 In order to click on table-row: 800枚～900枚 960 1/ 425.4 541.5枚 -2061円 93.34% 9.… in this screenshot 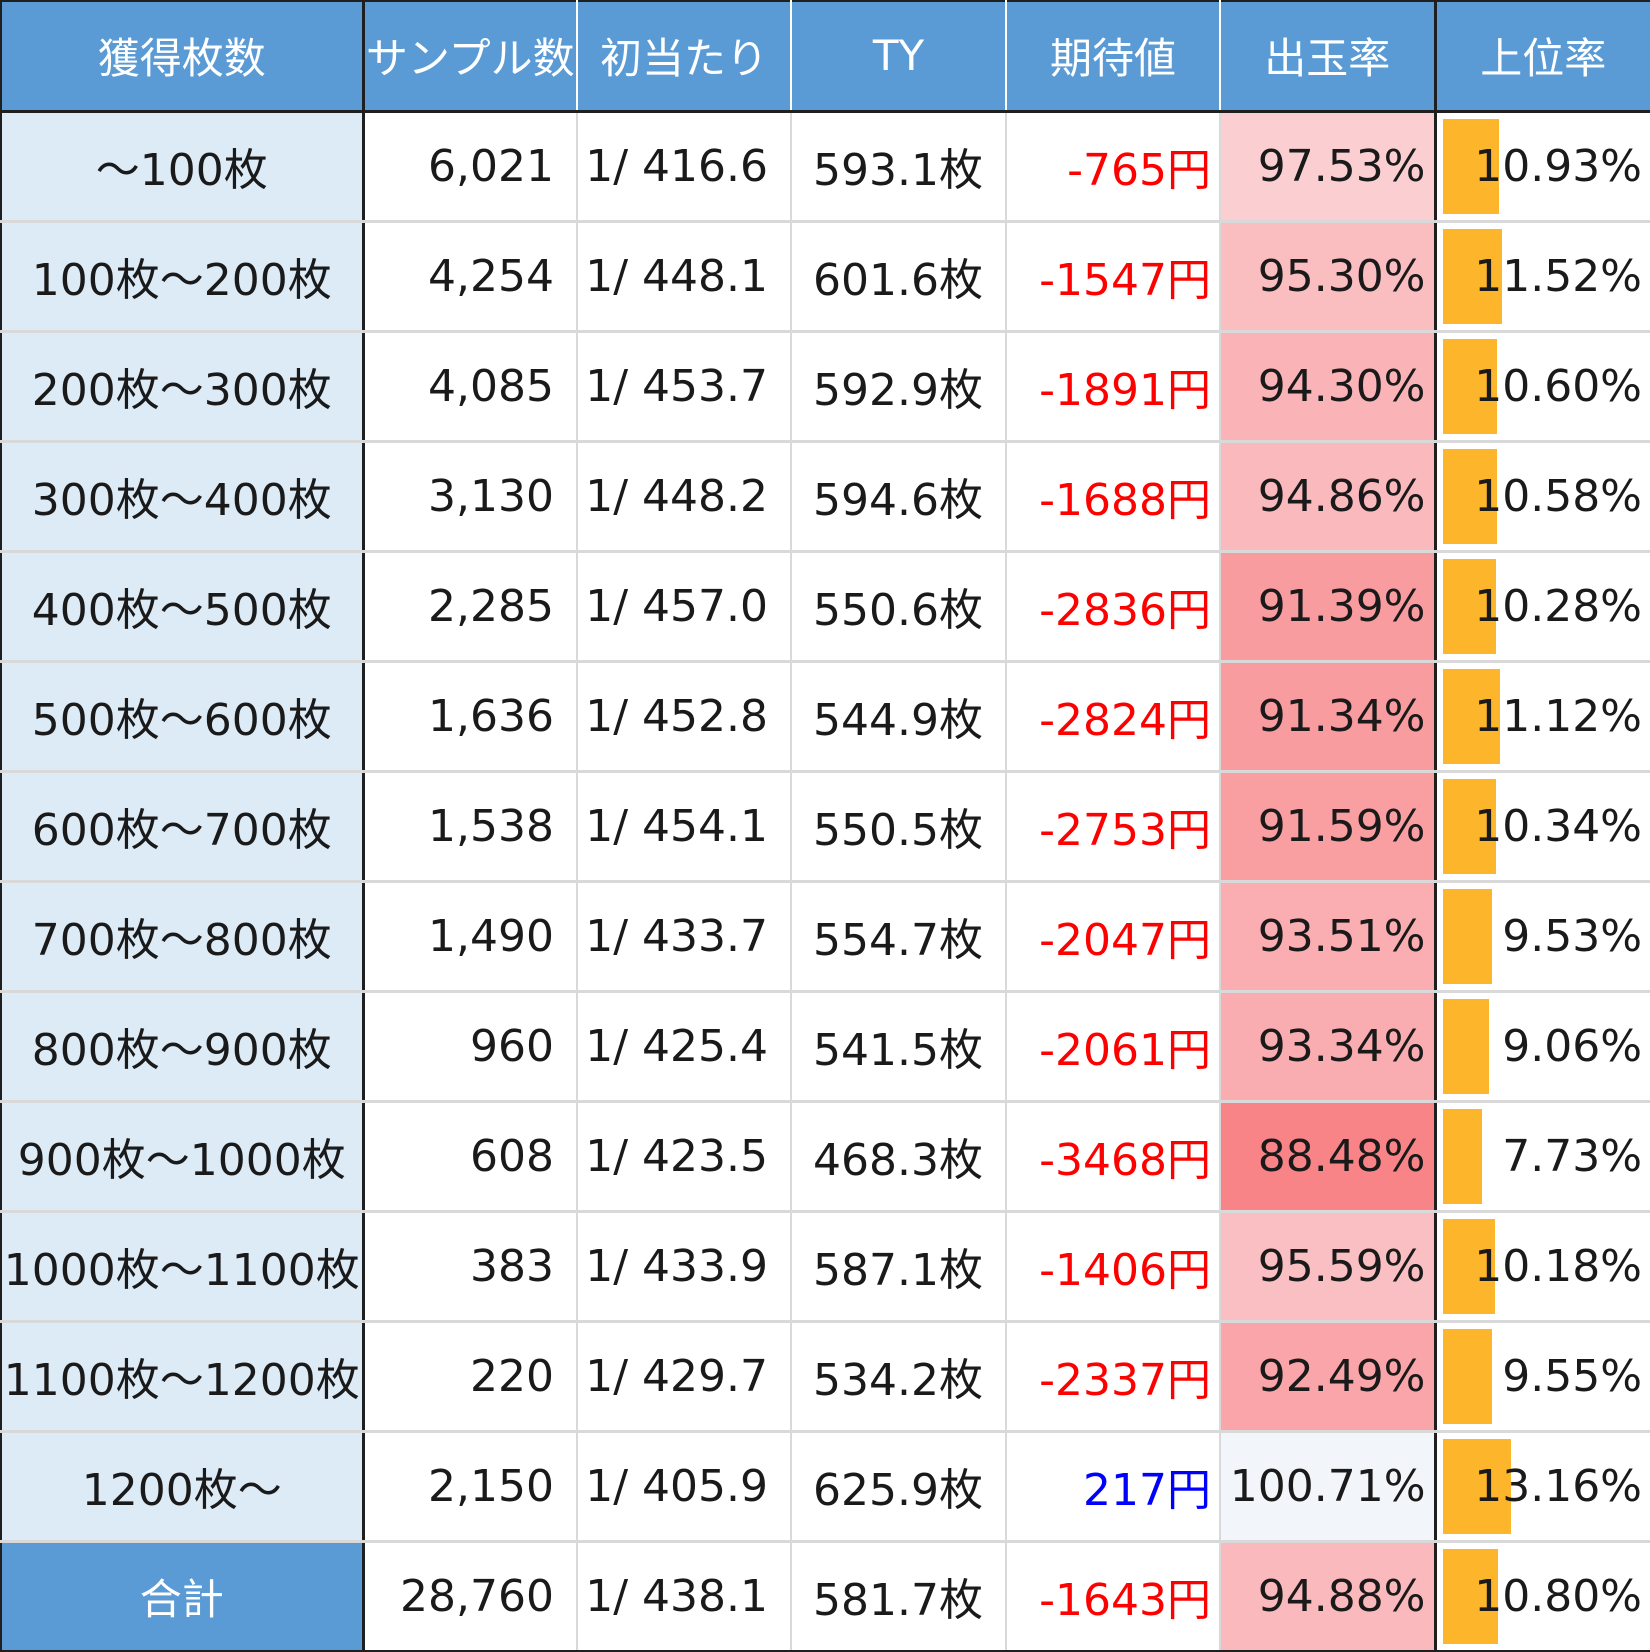, I will do `click(825, 1047)`.